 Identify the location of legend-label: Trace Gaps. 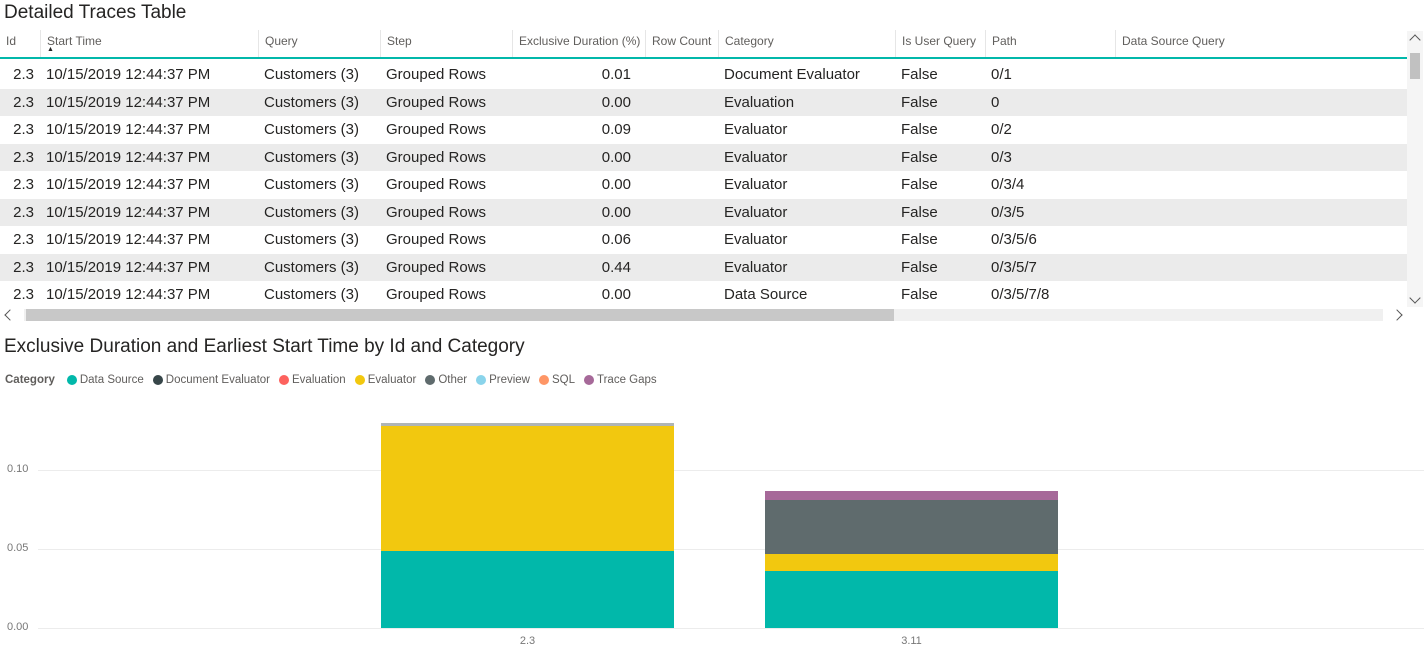
(627, 380).